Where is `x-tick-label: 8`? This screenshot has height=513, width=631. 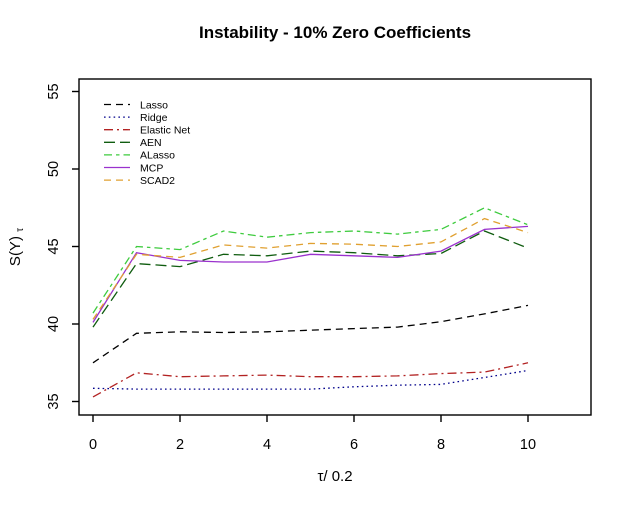 x-tick-label: 8 is located at coordinates (441, 445).